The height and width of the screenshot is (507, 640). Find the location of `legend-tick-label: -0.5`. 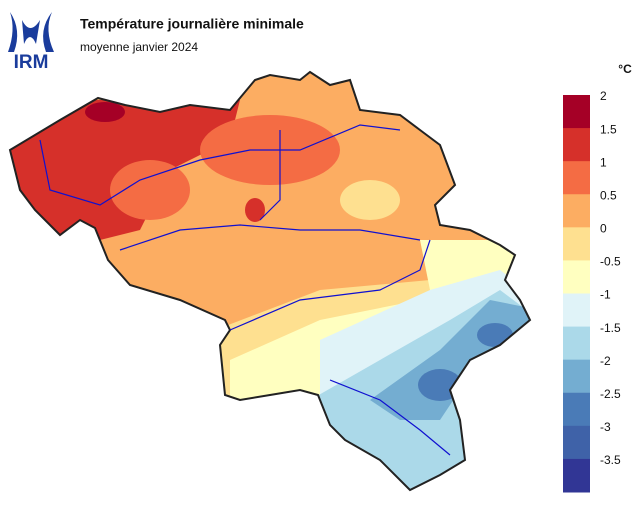

legend-tick-label: -0.5 is located at coordinates (610, 262).